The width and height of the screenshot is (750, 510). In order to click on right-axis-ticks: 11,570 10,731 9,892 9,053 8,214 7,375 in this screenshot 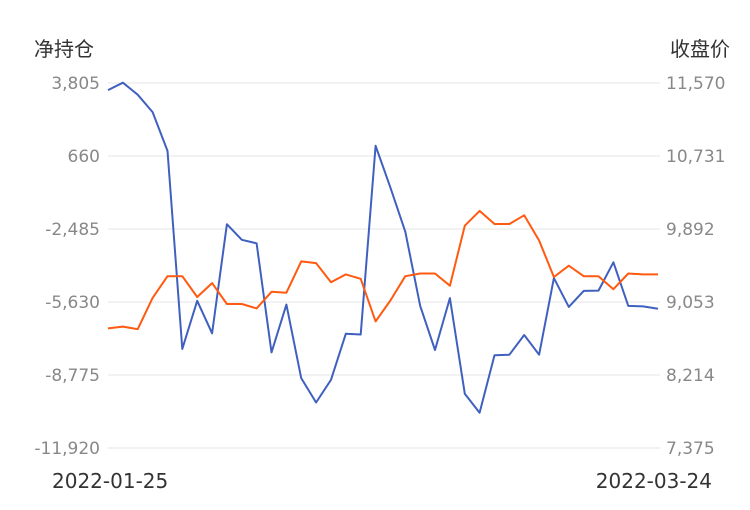, I will do `click(695, 266)`.